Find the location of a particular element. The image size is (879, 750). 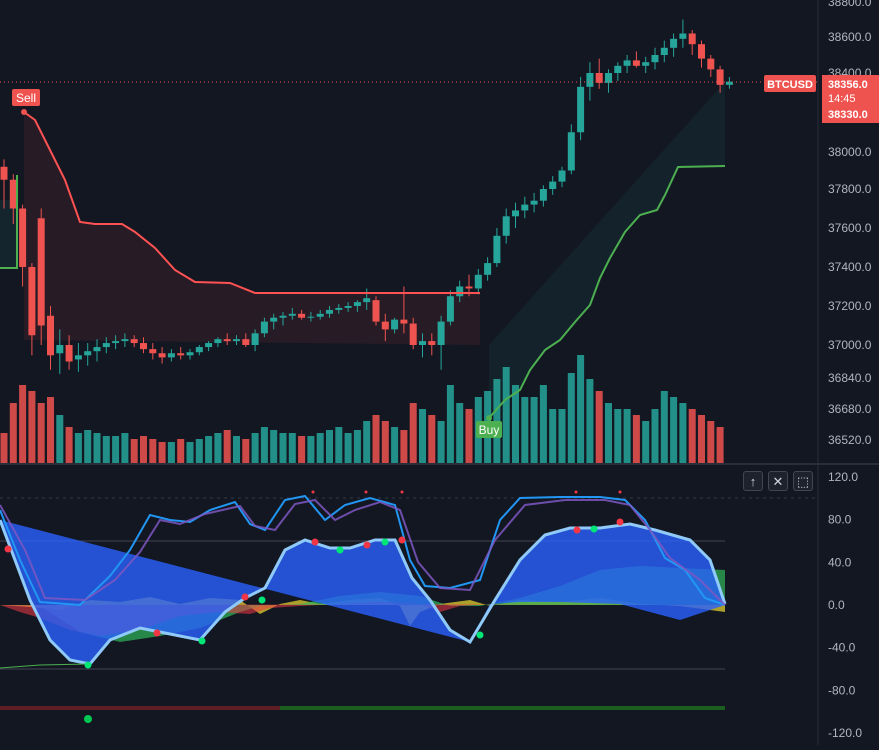

volume-bars is located at coordinates (362, 409).